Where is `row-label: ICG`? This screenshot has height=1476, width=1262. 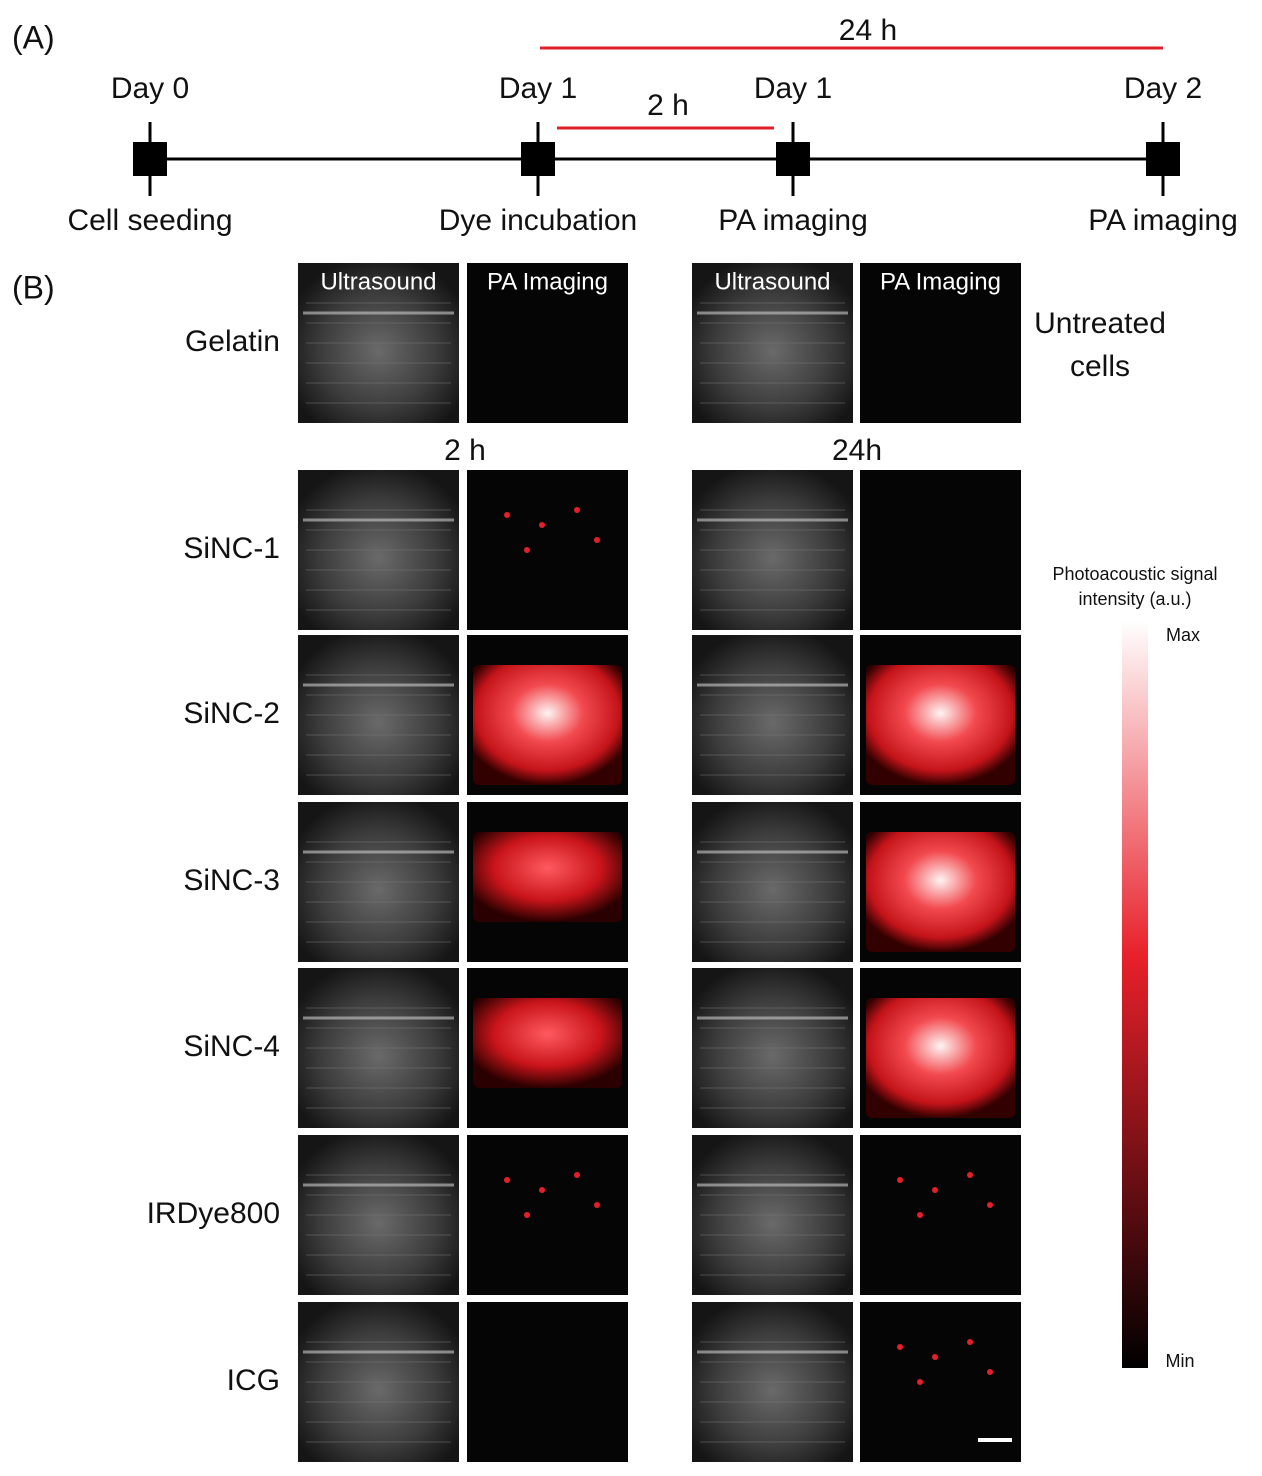 row-label: ICG is located at coordinates (253, 1380).